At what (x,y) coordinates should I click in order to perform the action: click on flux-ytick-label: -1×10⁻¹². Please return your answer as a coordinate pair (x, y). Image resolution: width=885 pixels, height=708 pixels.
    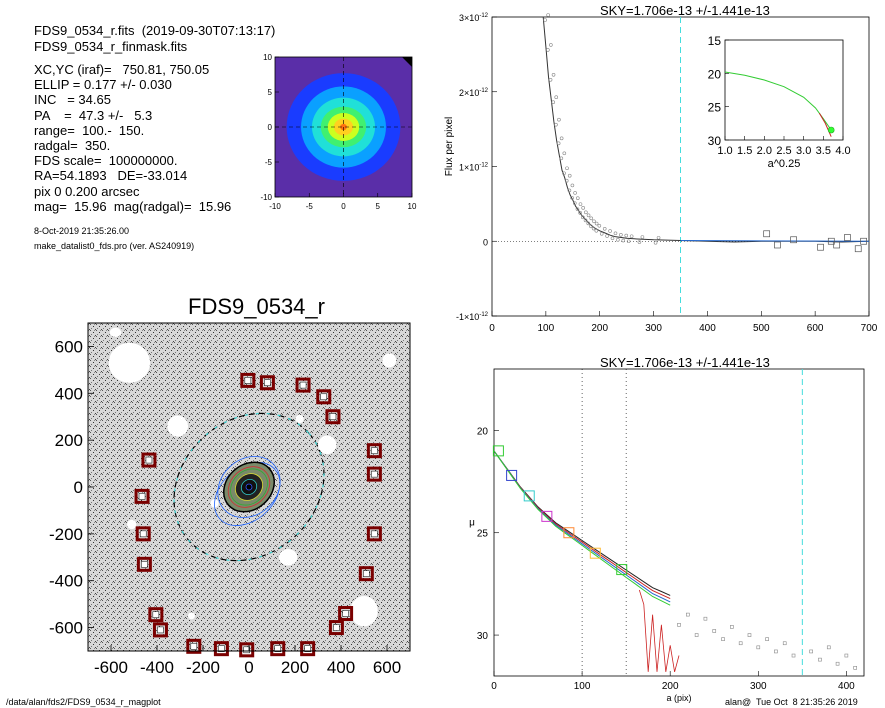
    Looking at the image, I should click on (472, 317).